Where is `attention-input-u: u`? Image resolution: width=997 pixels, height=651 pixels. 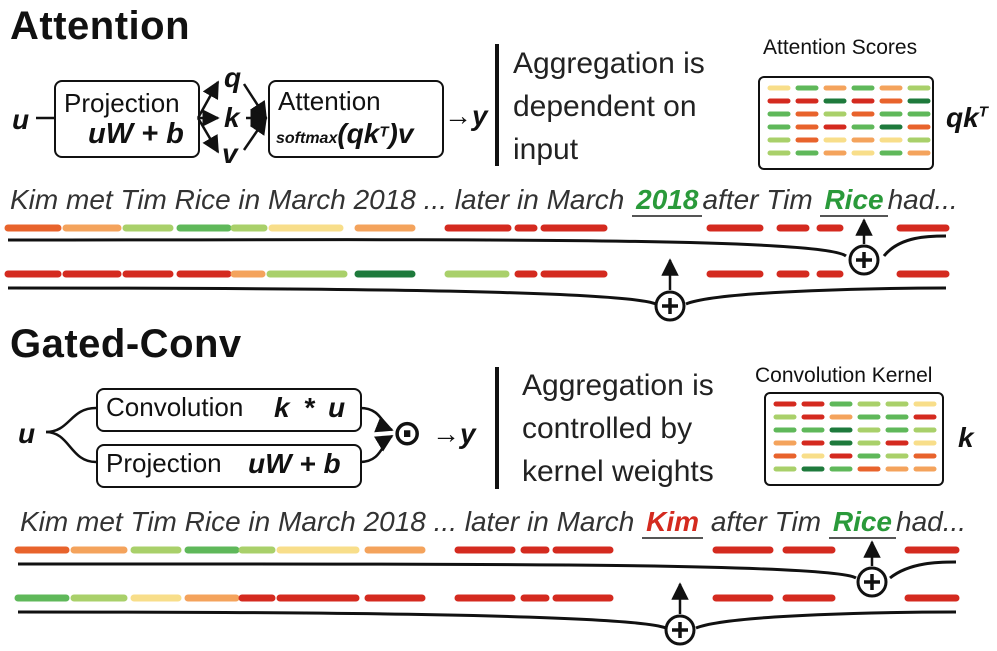 attention-input-u: u is located at coordinates (21, 119).